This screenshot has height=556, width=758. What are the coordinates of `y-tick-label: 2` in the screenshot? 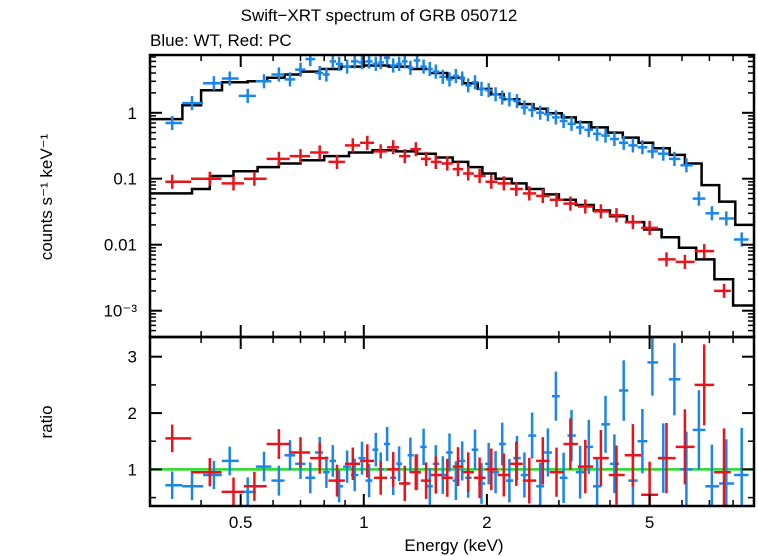 It's located at (132, 413).